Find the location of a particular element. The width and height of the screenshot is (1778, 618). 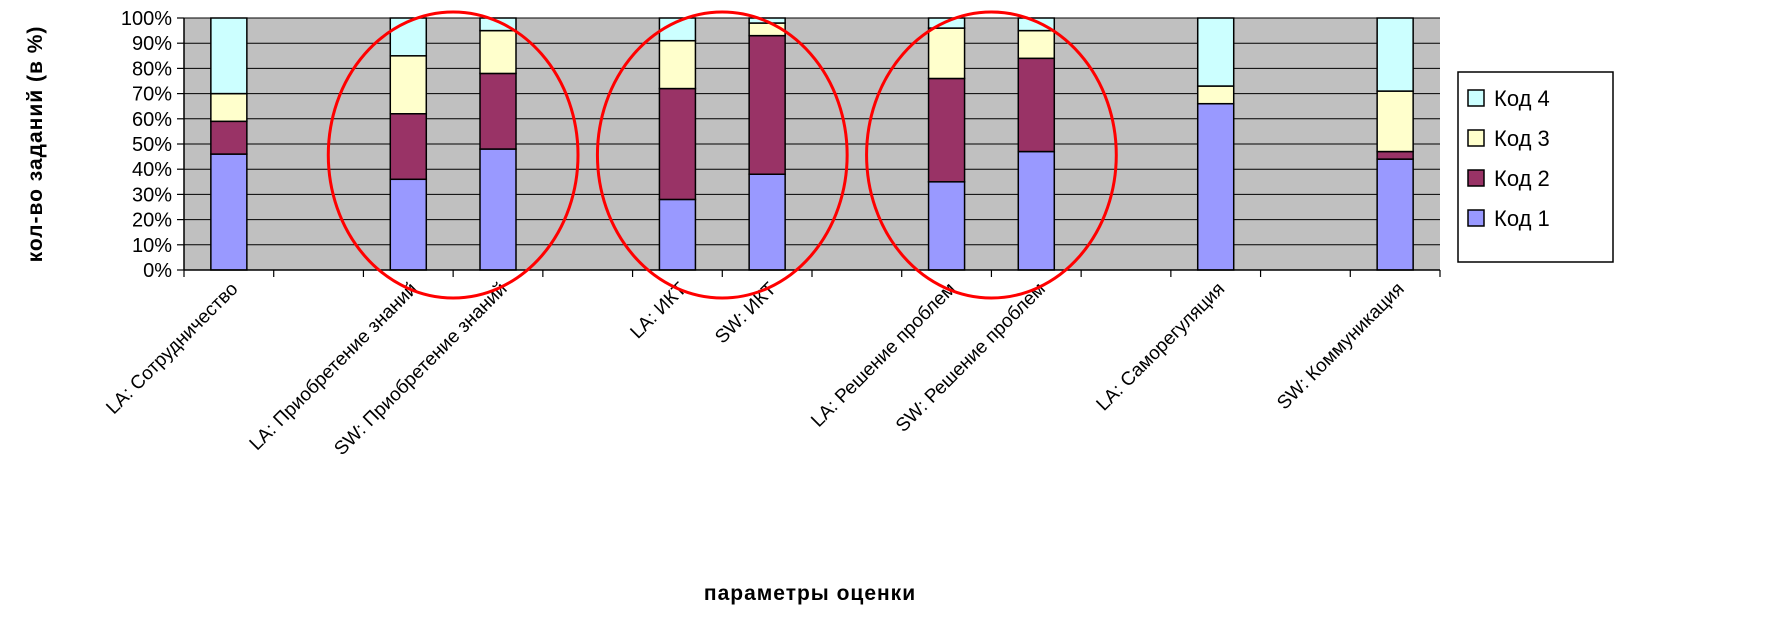

x-tick-label: SW: ИКТ is located at coordinates (746, 313).